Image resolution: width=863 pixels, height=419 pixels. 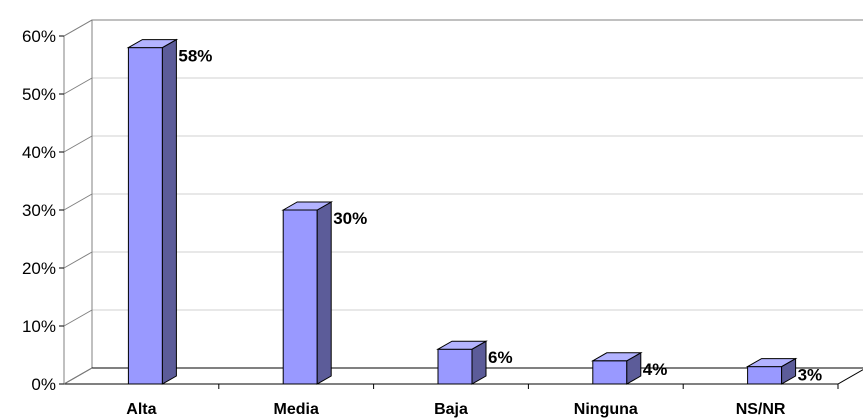 I want to click on y-tick-label: 0%, so click(x=43, y=384).